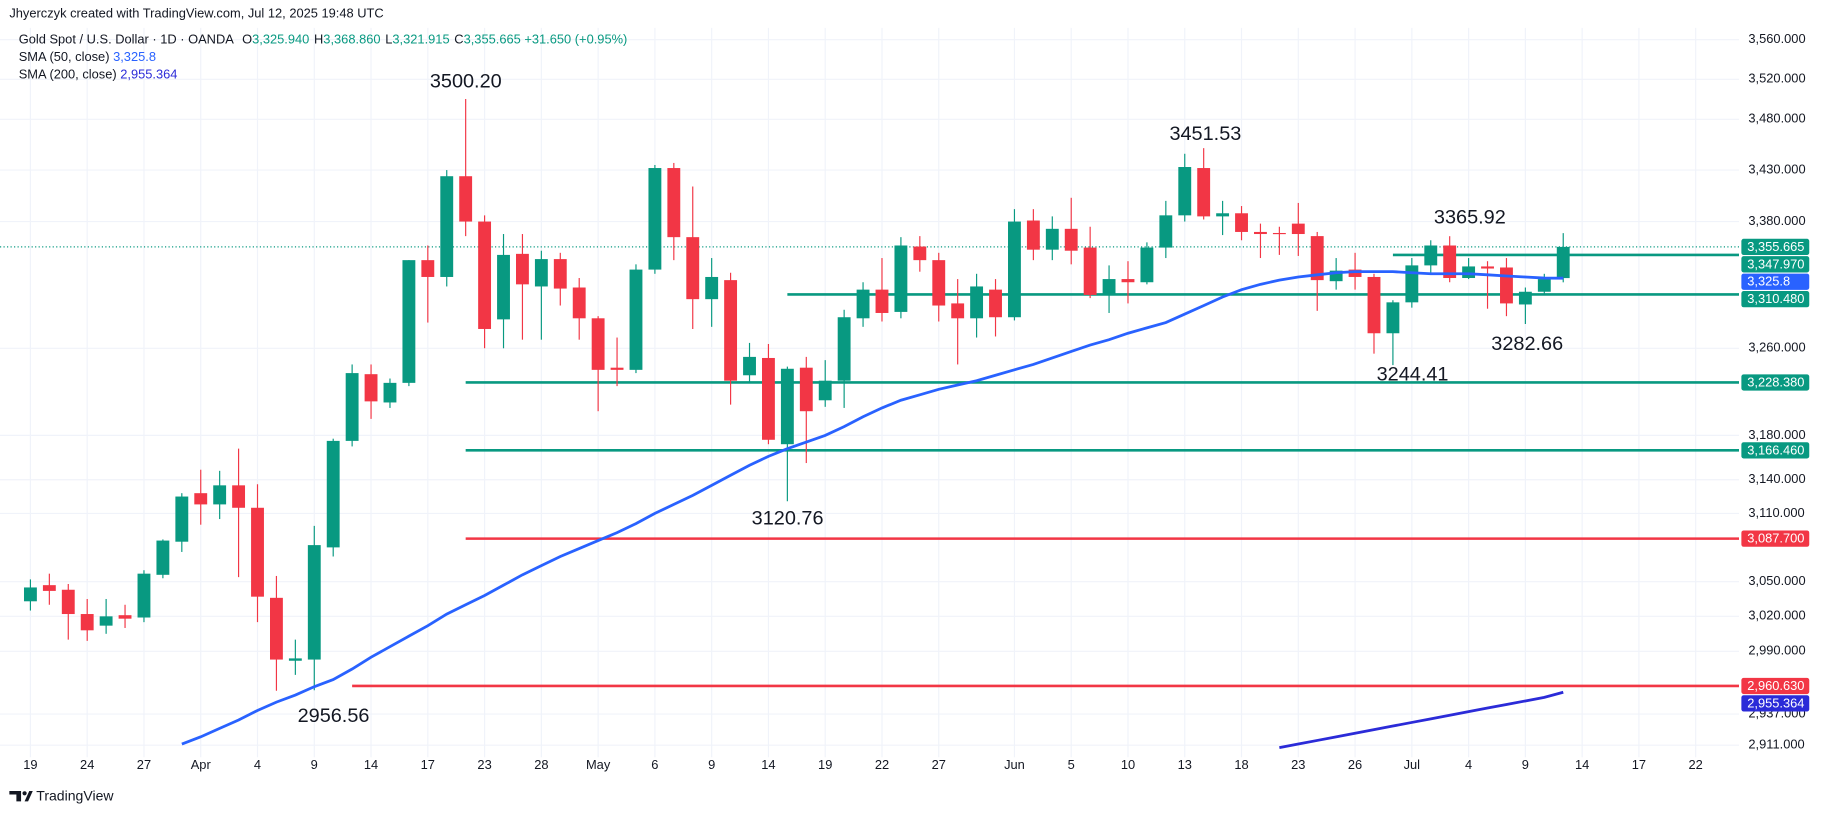  What do you see at coordinates (1775, 263) in the screenshot?
I see `price-tag-label: 3,347.970` at bounding box center [1775, 263].